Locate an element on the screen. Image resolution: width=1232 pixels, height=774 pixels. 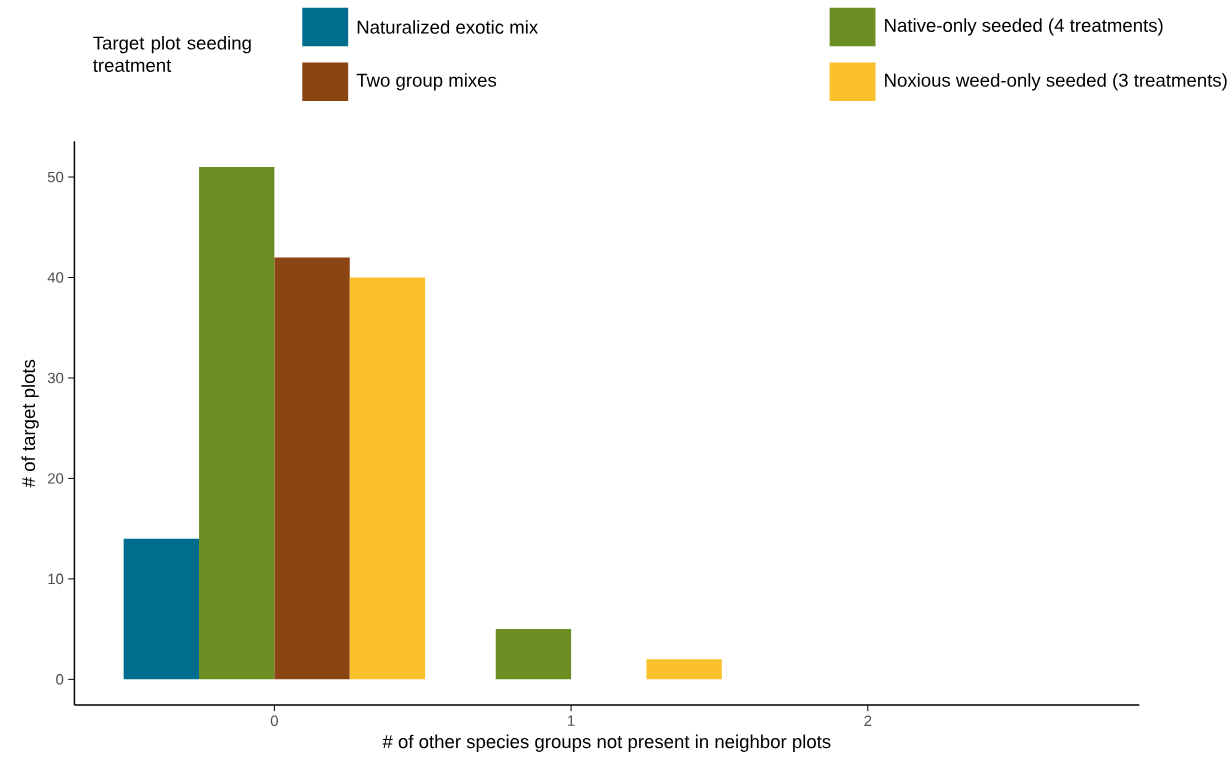
legend-label: Native-only seeded (4 treatments) is located at coordinates (1024, 27).